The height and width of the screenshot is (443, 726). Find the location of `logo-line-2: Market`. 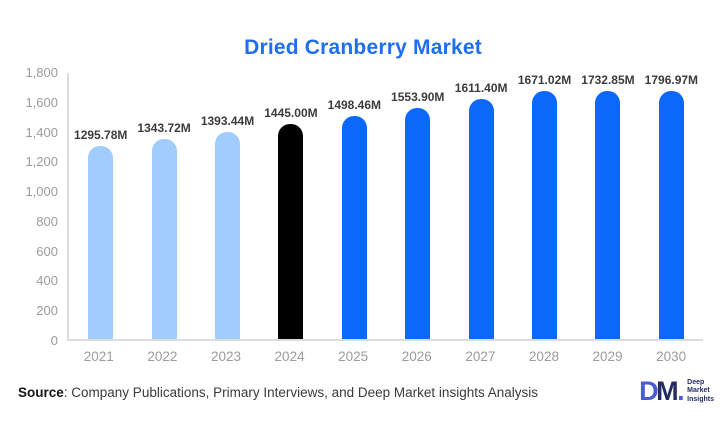

logo-line-2: Market is located at coordinates (698, 391).